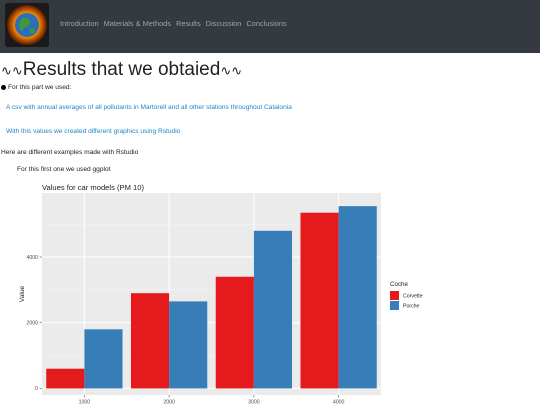  I want to click on earth-logo-icon, so click(27, 25).